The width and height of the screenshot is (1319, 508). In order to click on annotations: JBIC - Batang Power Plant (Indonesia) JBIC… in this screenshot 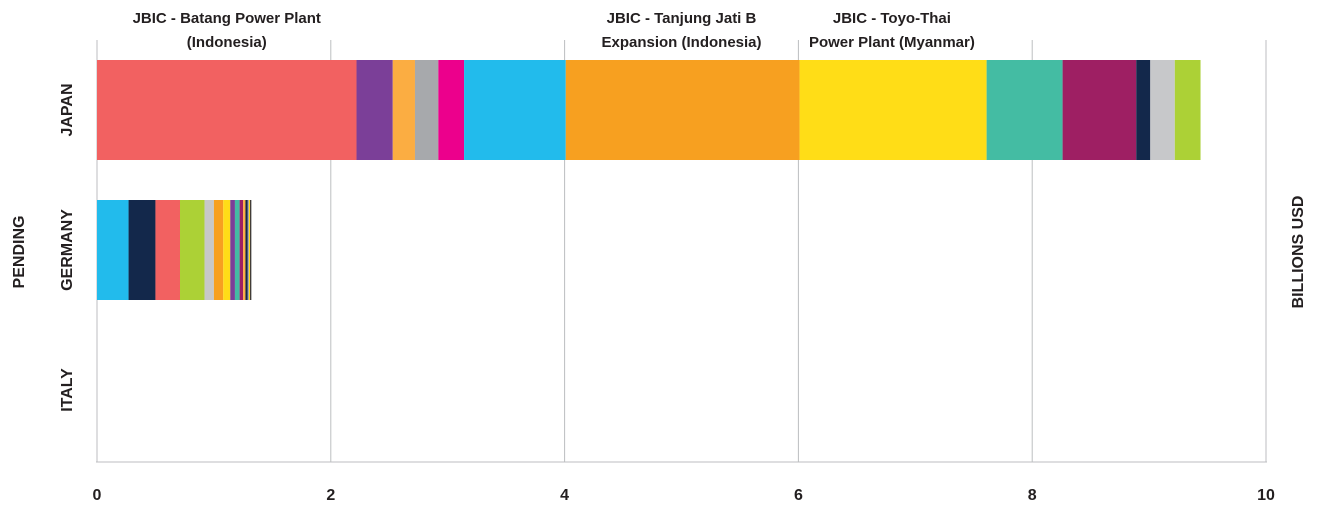, I will do `click(554, 30)`.